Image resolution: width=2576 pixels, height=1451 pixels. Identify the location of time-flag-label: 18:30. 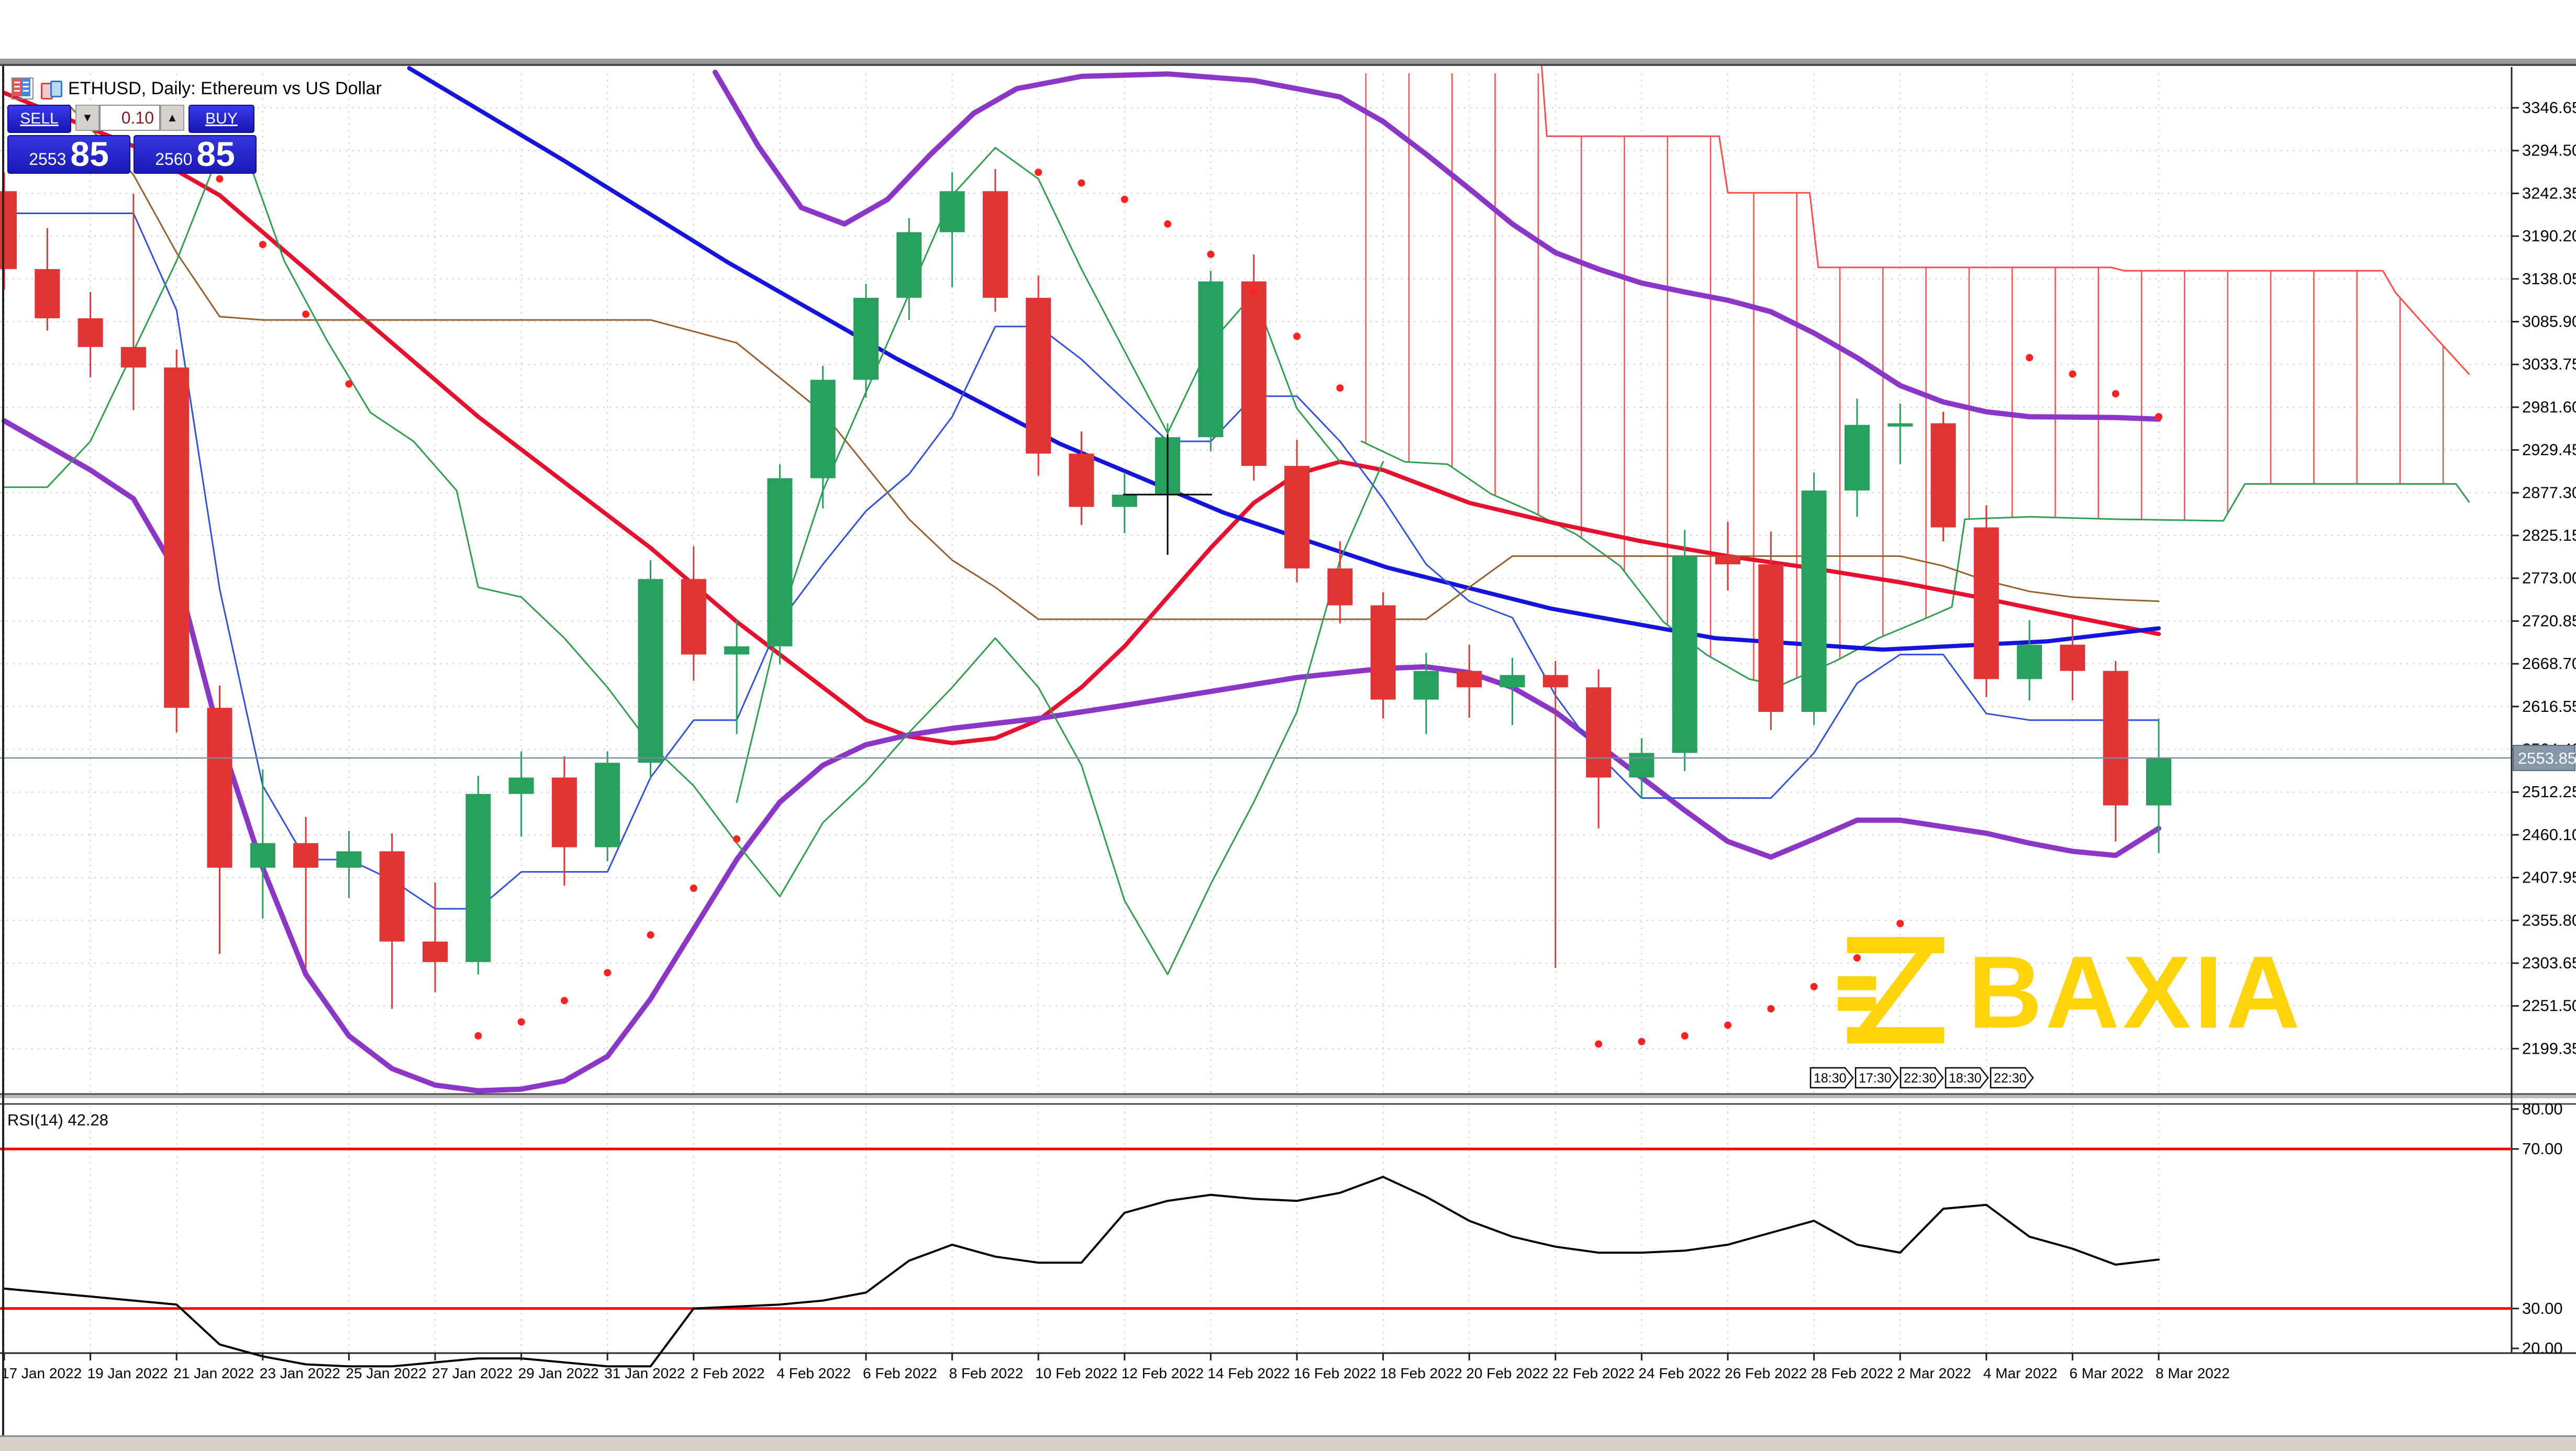
(1965, 1078).